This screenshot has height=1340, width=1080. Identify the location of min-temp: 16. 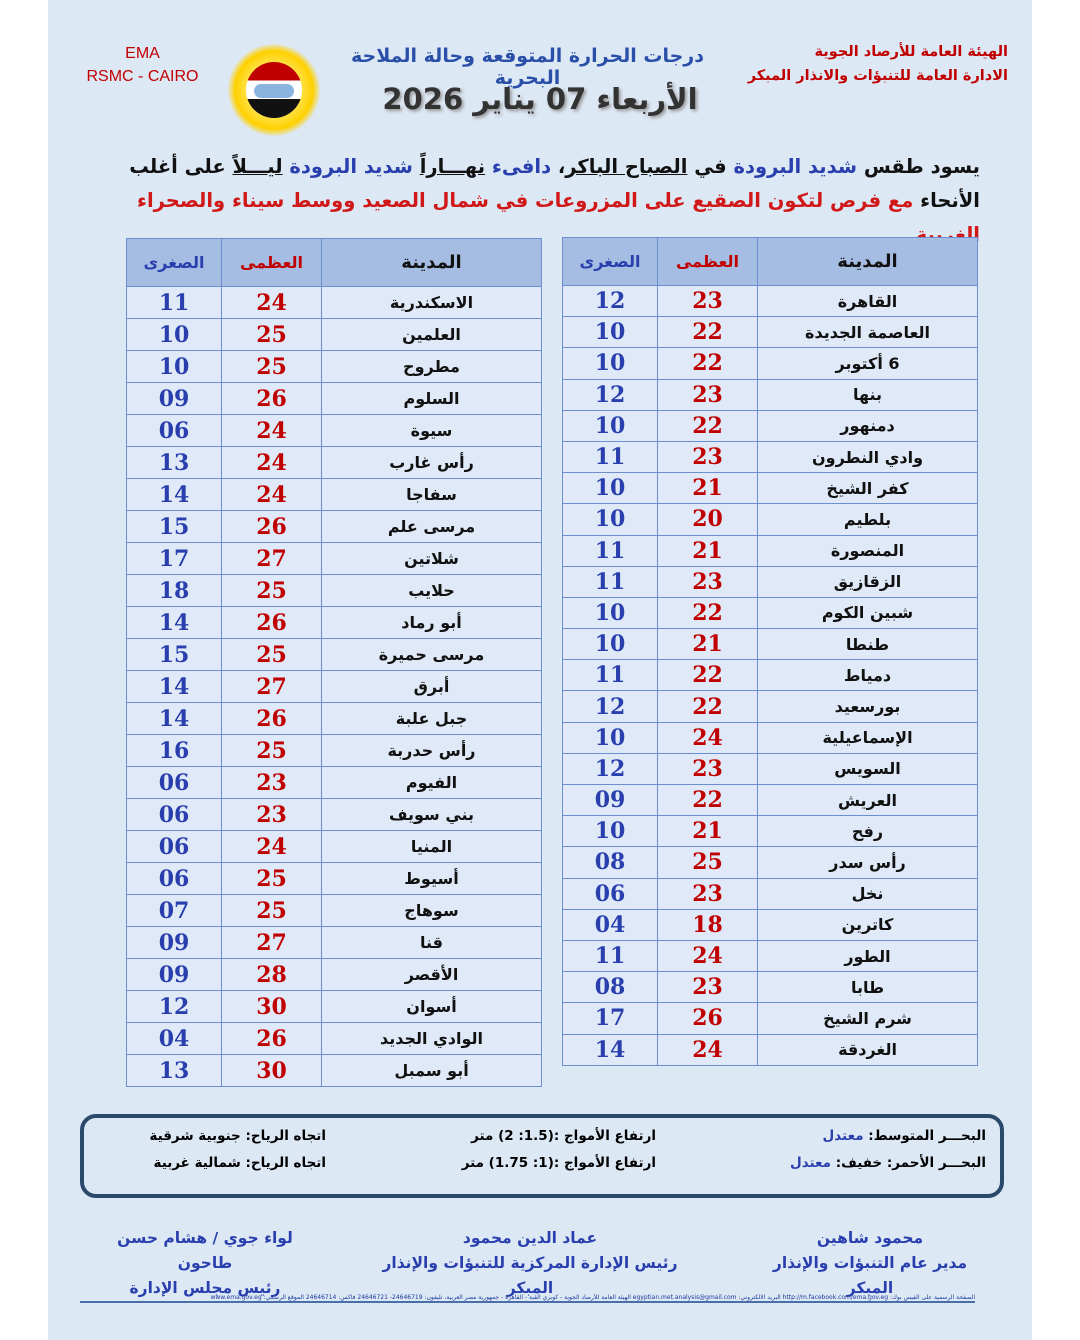
(174, 750).